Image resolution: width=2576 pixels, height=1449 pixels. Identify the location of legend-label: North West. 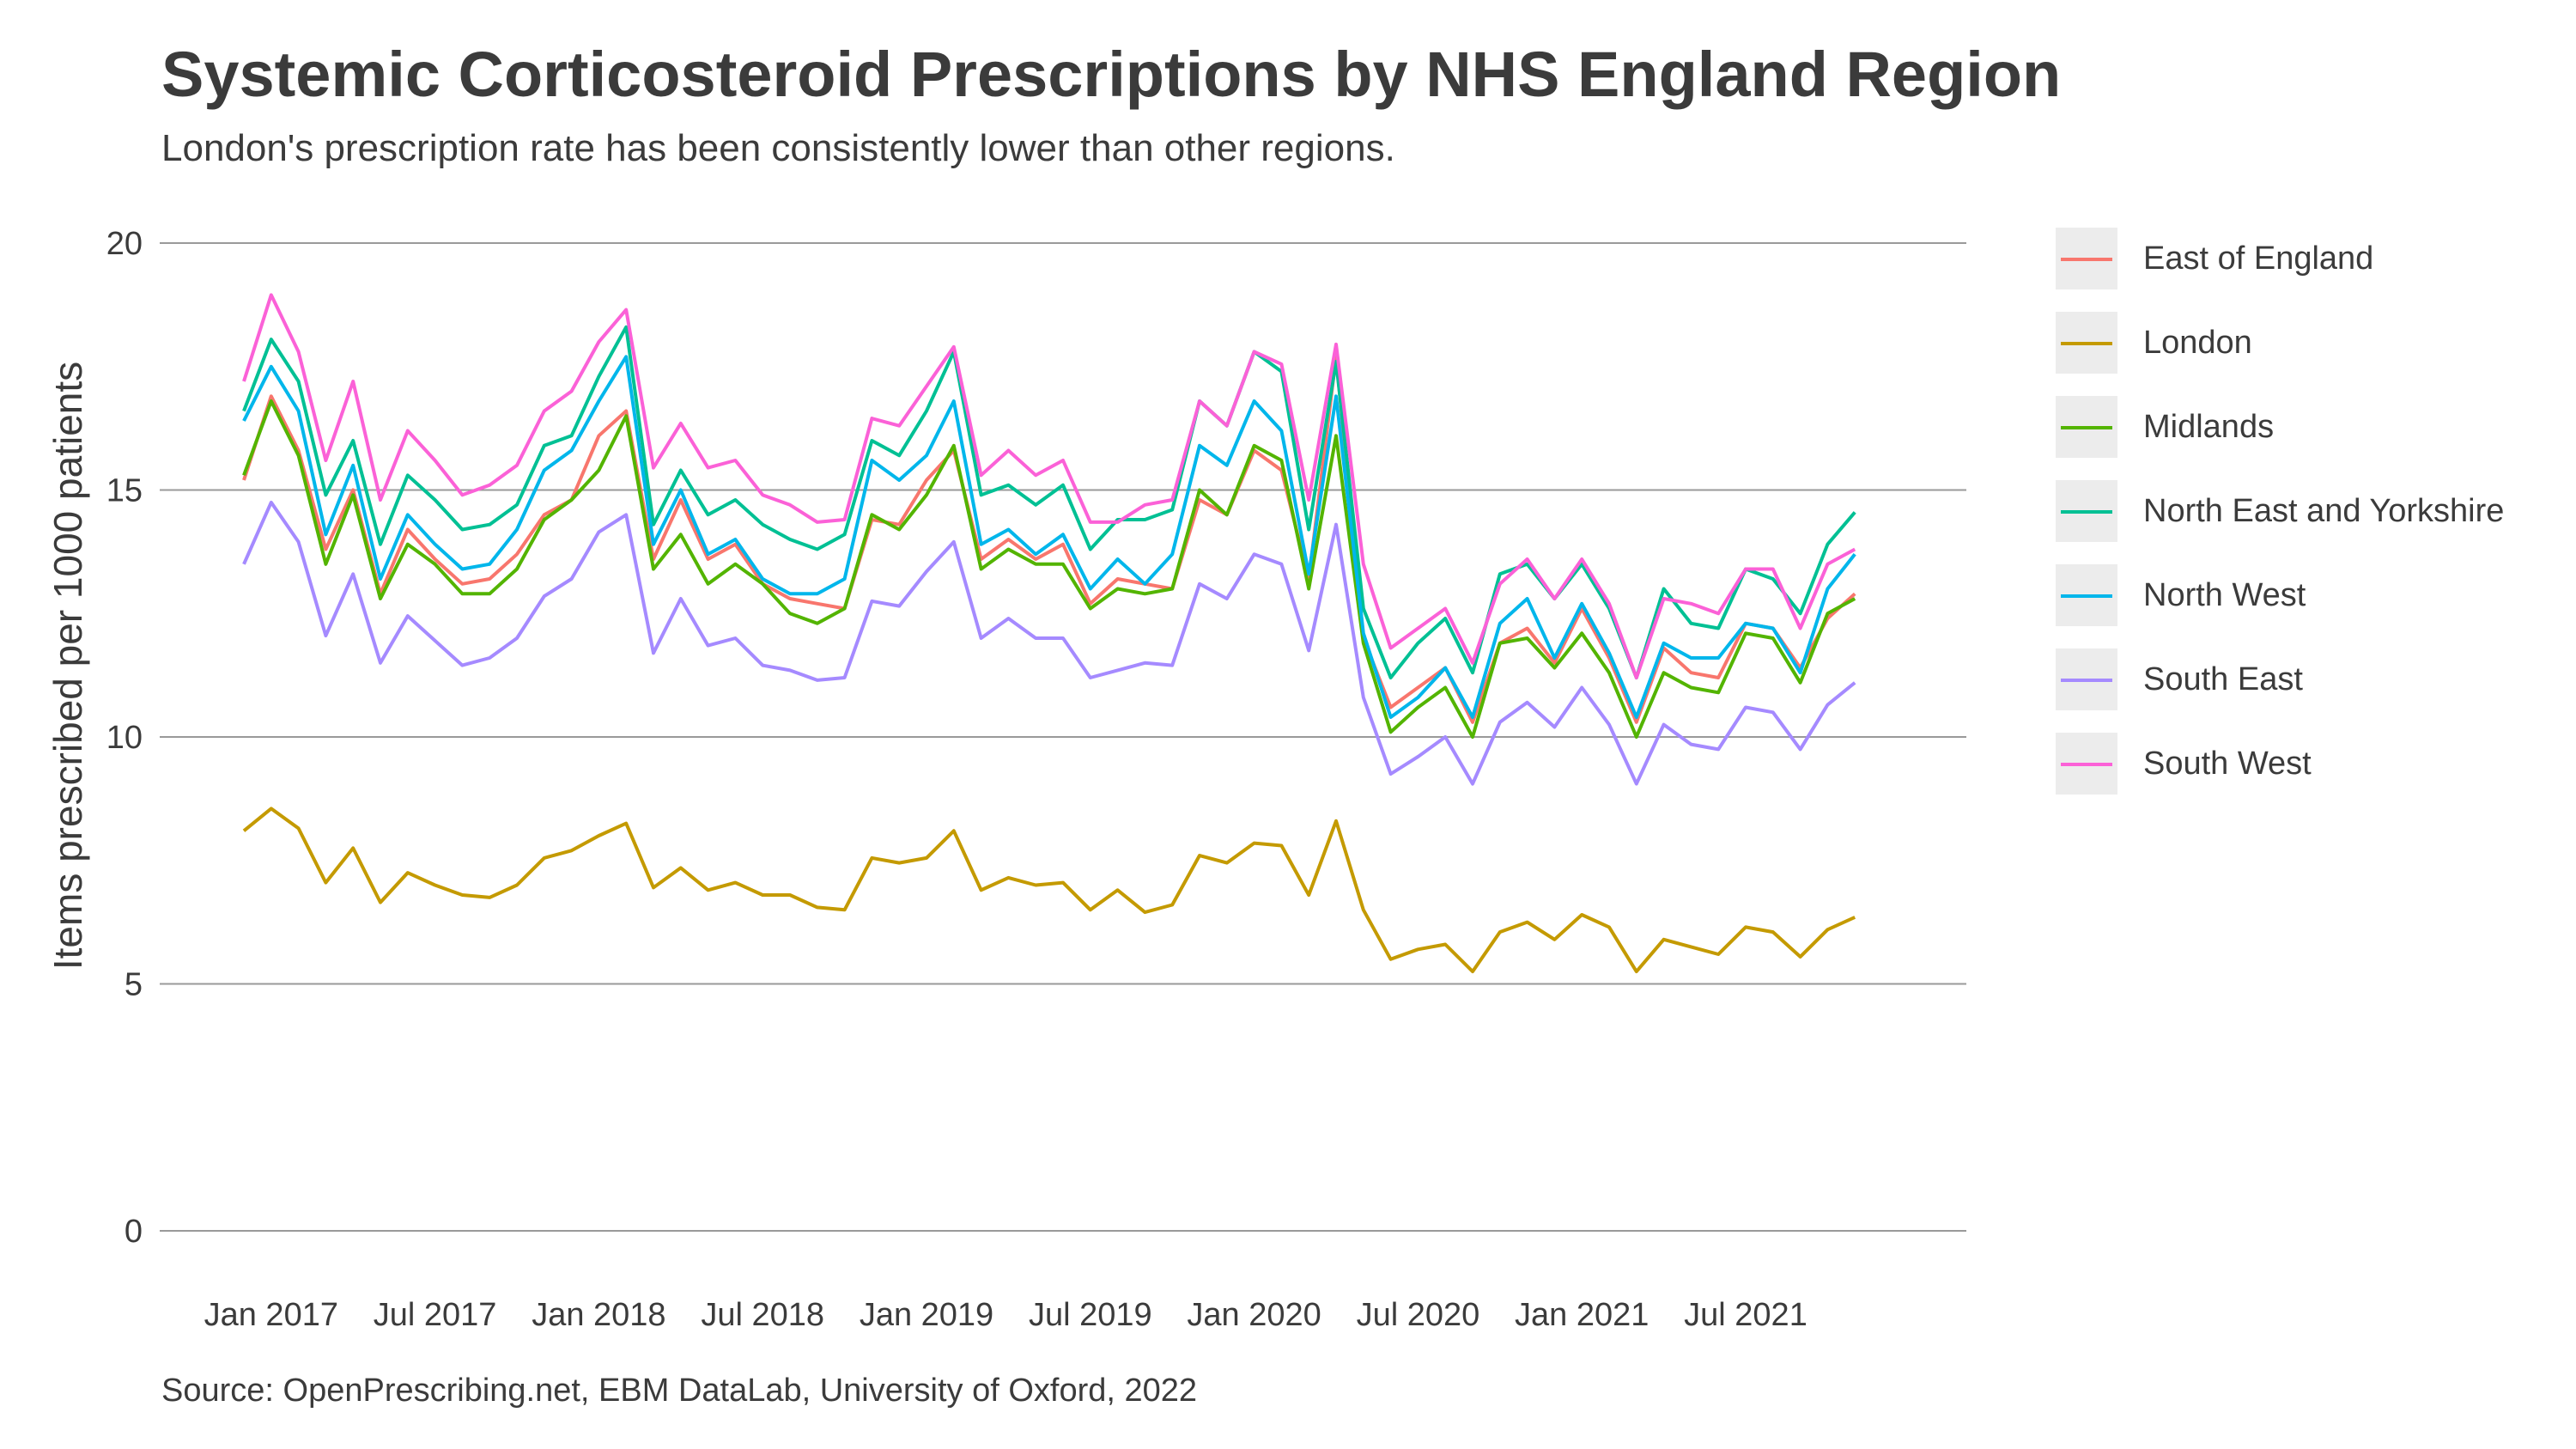
(2224, 594).